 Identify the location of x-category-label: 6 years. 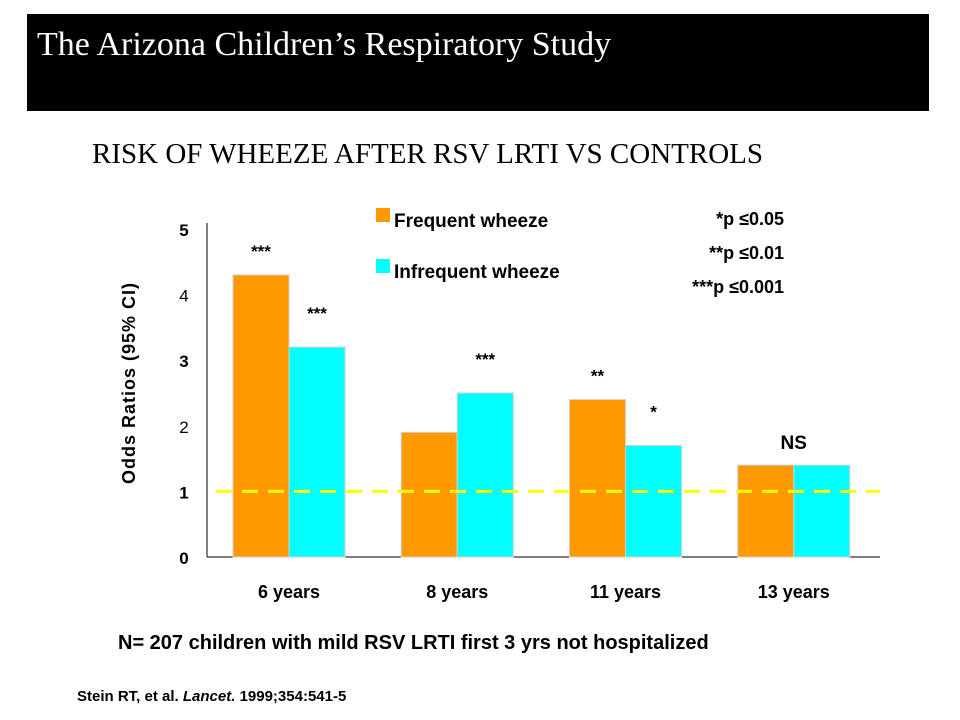
(289, 592).